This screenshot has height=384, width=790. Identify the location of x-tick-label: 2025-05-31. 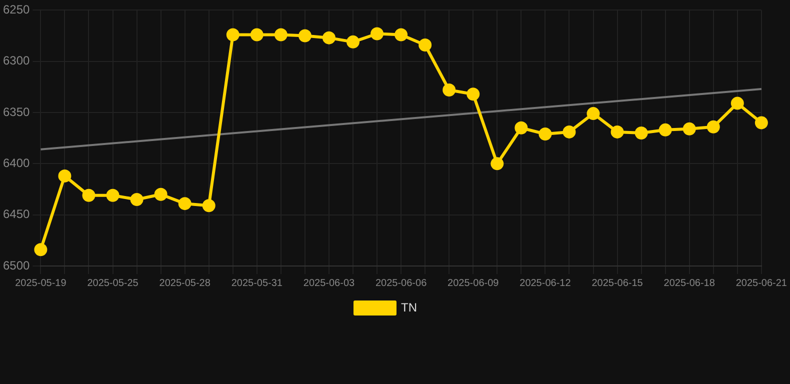
(257, 283).